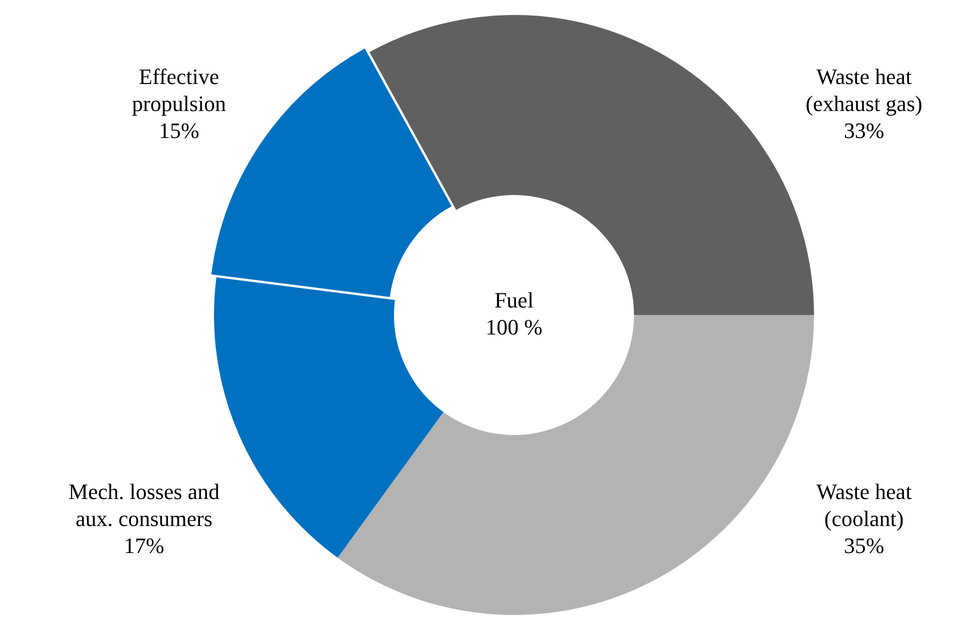  I want to click on data-label: 17%, so click(144, 545).